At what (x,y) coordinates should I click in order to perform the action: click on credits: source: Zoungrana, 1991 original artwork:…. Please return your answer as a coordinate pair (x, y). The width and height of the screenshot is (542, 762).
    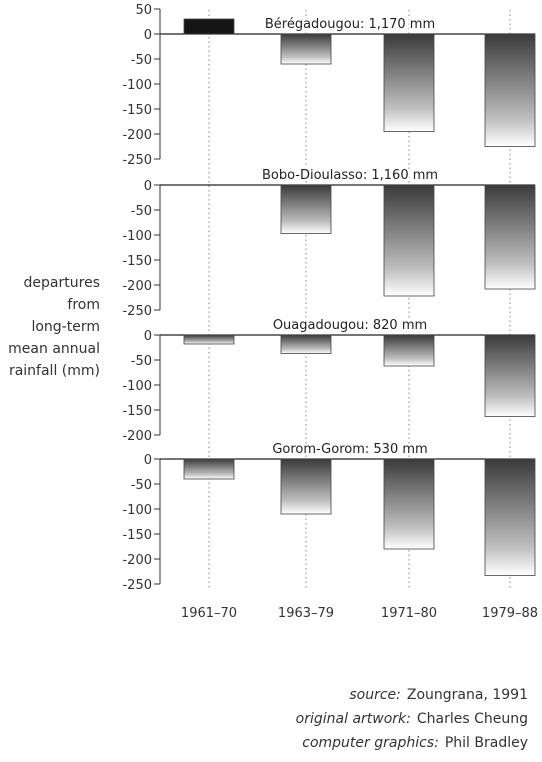
    Looking at the image, I should click on (412, 719).